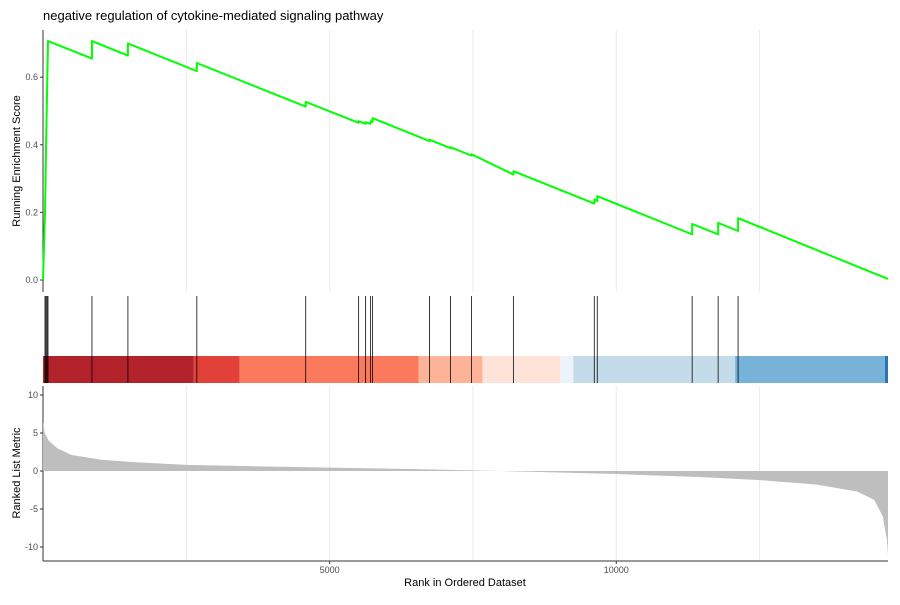 The image size is (900, 605). I want to click on y-axis-title-bottom: Ranked List Metric, so click(17, 473).